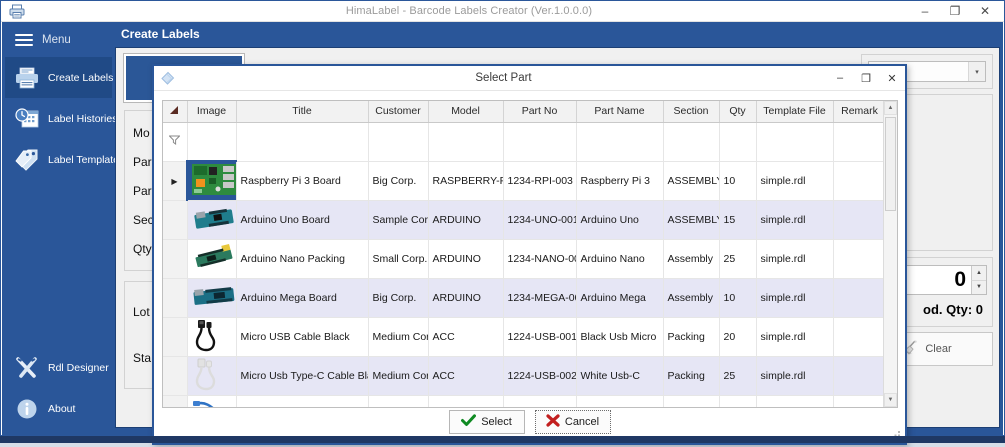  I want to click on column-header-remark: Remark, so click(858, 111).